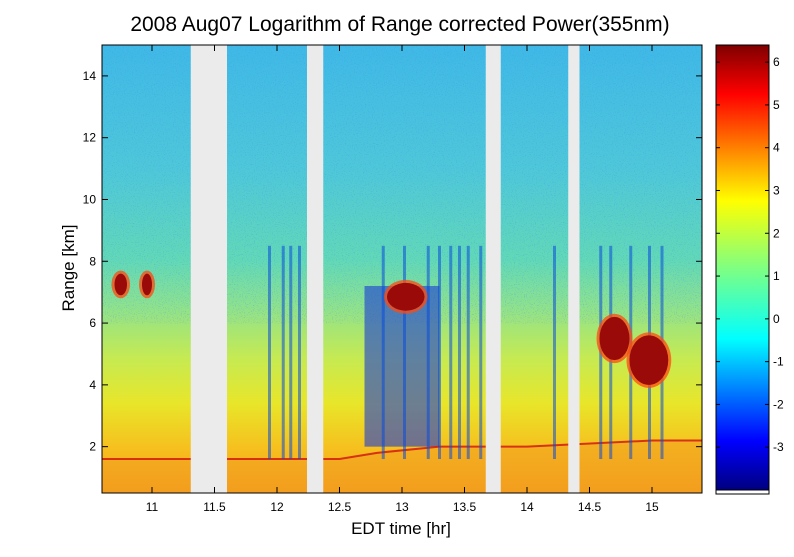 The width and height of the screenshot is (794, 557). Describe the element at coordinates (776, 190) in the screenshot. I see `colorbar-tick-label: 3` at that location.